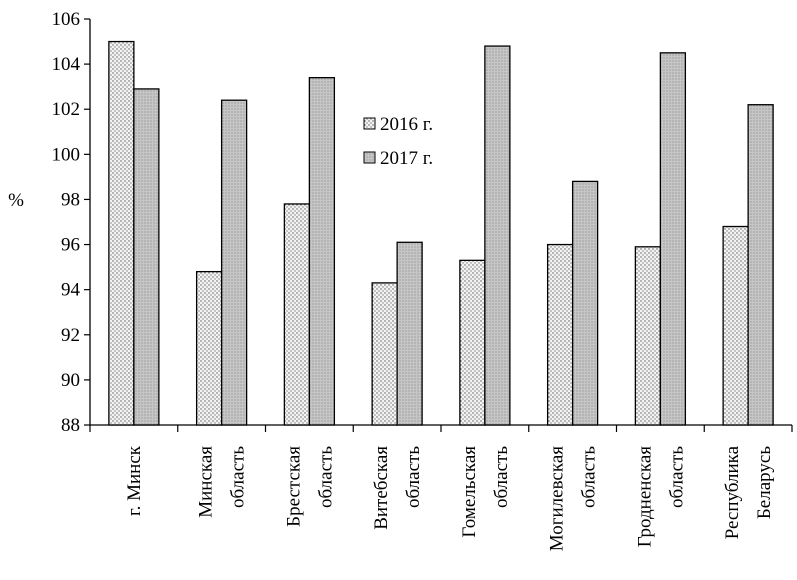 This screenshot has height=580, width=797. Describe the element at coordinates (70, 380) in the screenshot. I see `y-tick-label: 90` at that location.